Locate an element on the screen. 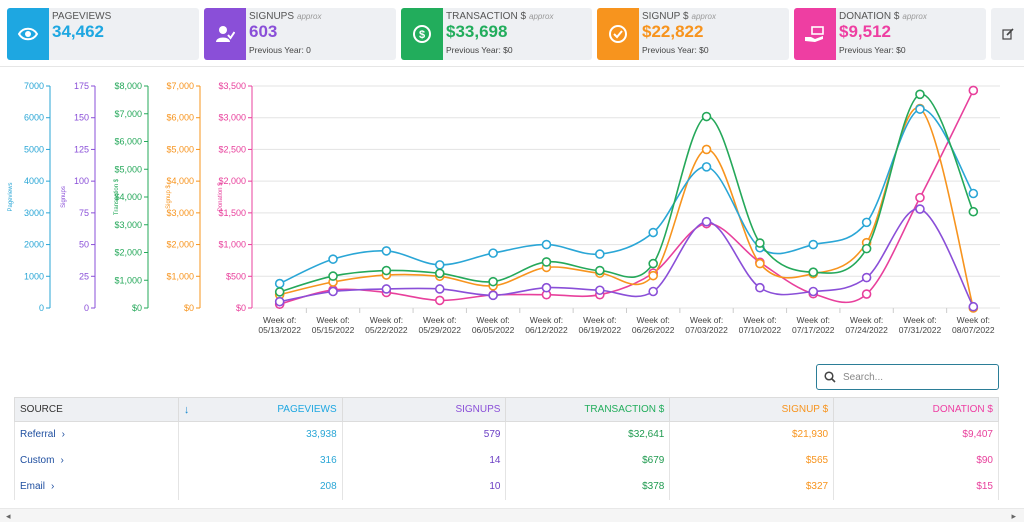 The width and height of the screenshot is (1024, 530). transaction-cell: $32,641 is located at coordinates (588, 434).